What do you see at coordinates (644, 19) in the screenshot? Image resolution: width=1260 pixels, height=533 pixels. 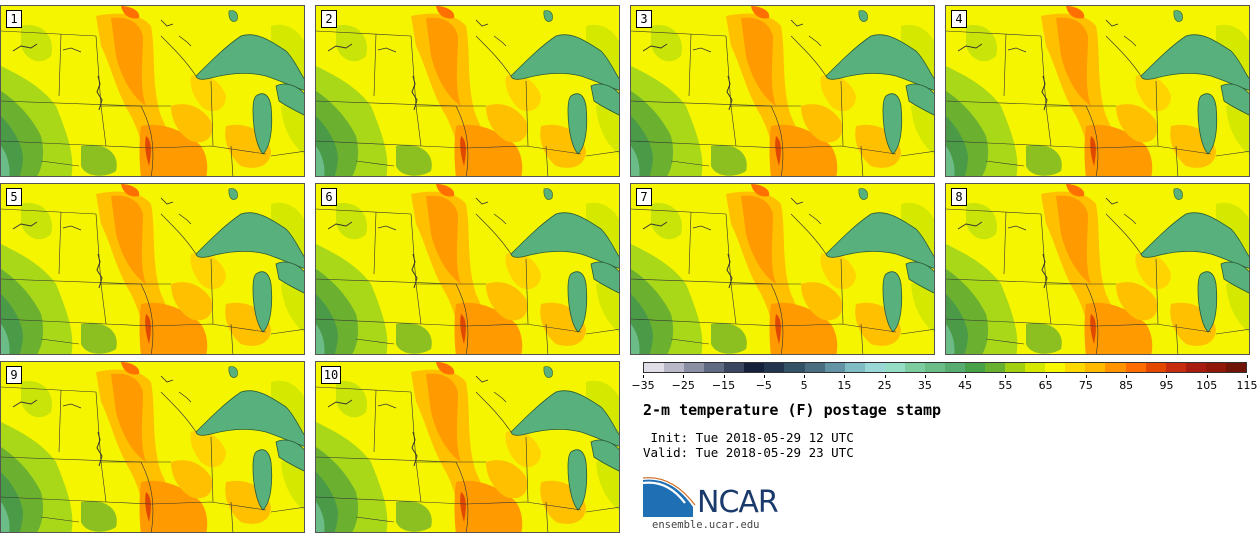 I see `member-number: 3` at bounding box center [644, 19].